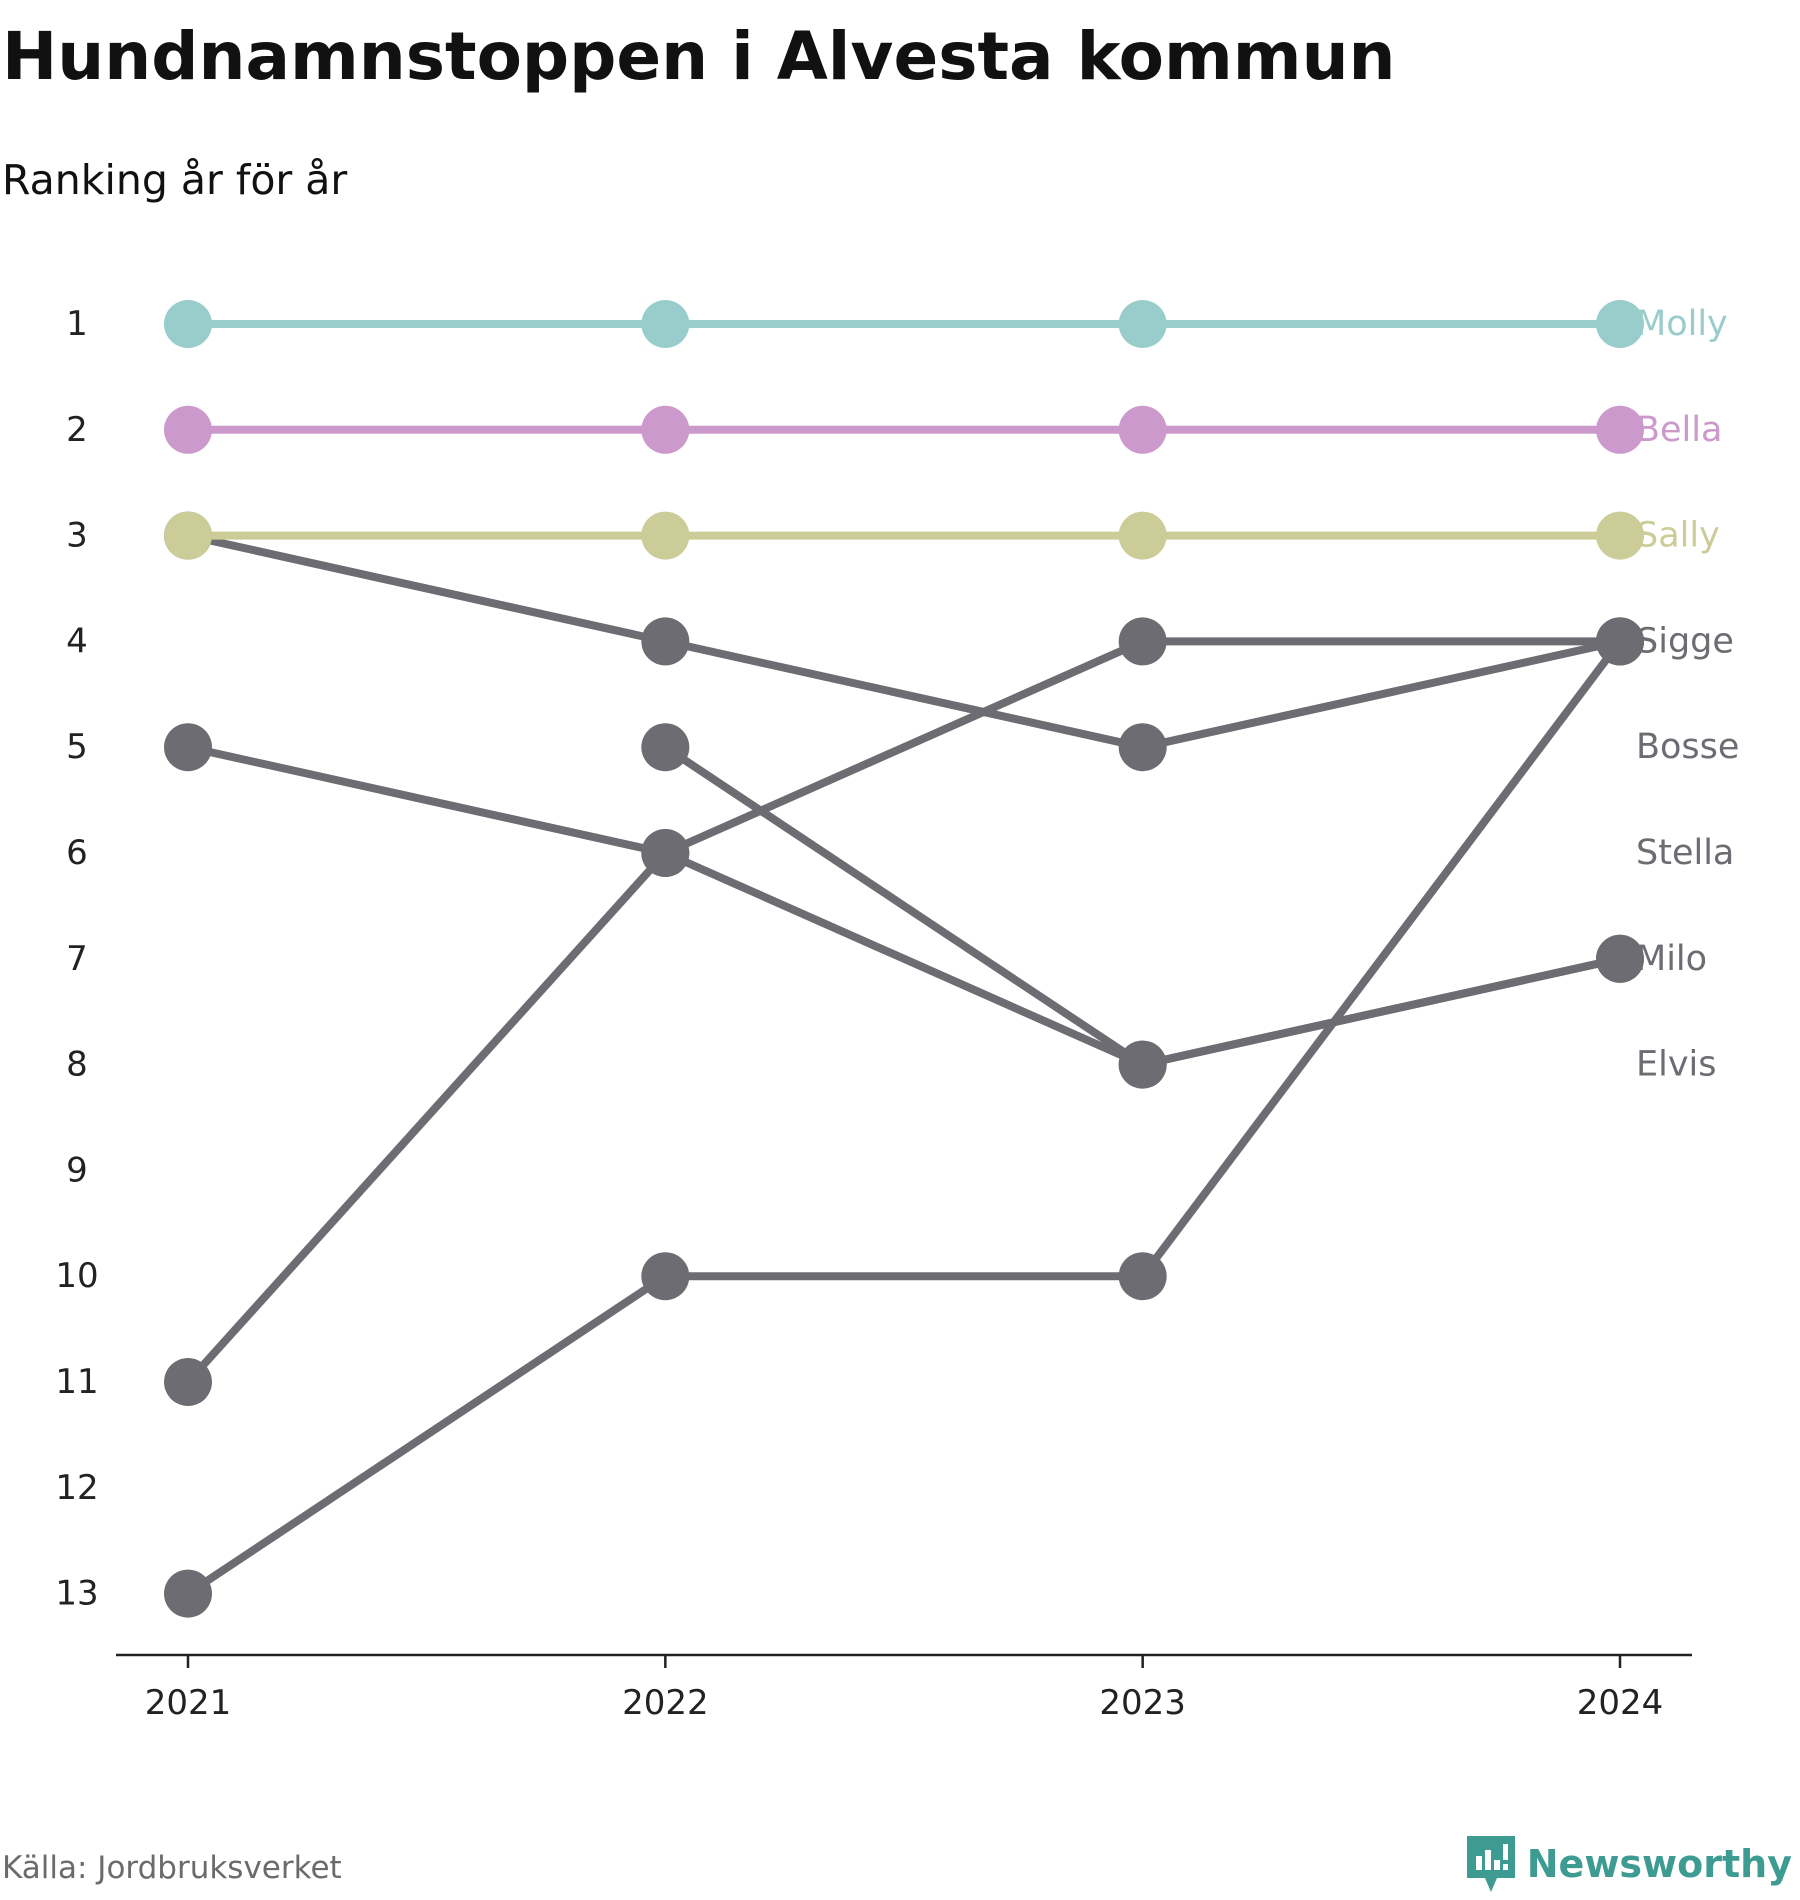 This screenshot has width=1800, height=1900. What do you see at coordinates (1142, 1276) in the screenshot?
I see `point-stella-2023` at bounding box center [1142, 1276].